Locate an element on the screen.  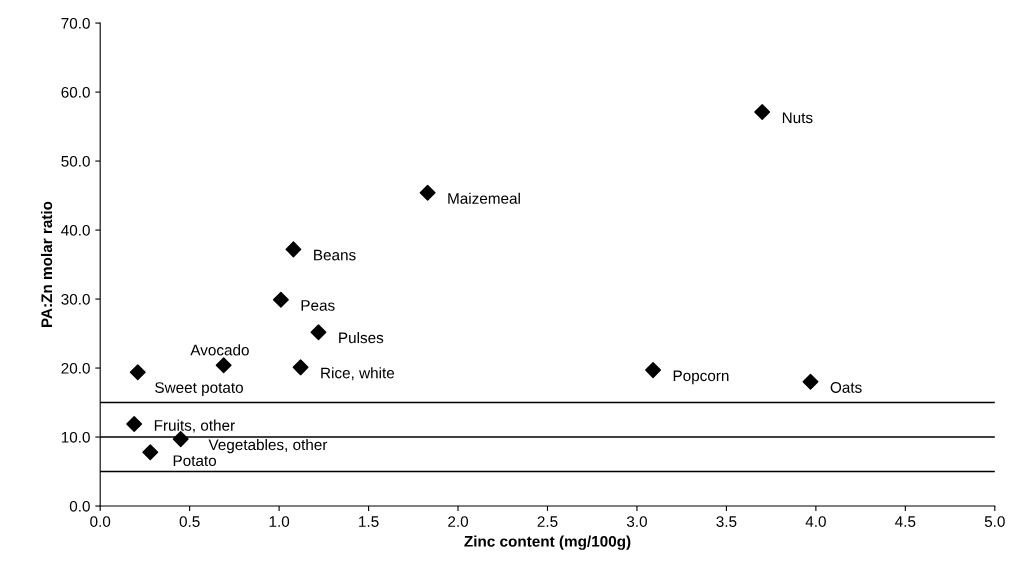
annotation: Fruits, other is located at coordinates (194, 426).